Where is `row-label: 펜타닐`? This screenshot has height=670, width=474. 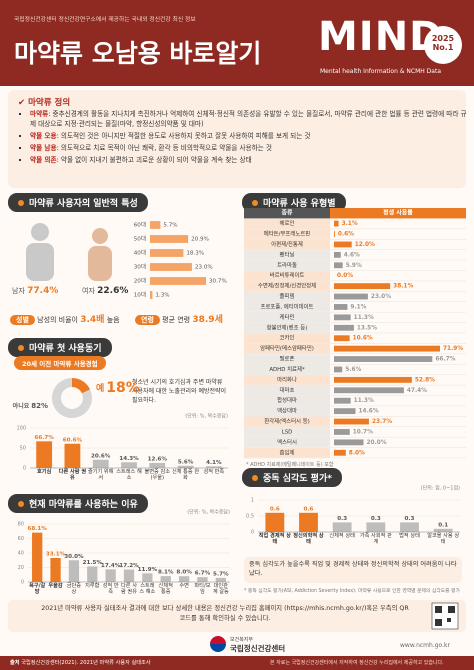
row-label: 펜타닐 is located at coordinates (287, 254).